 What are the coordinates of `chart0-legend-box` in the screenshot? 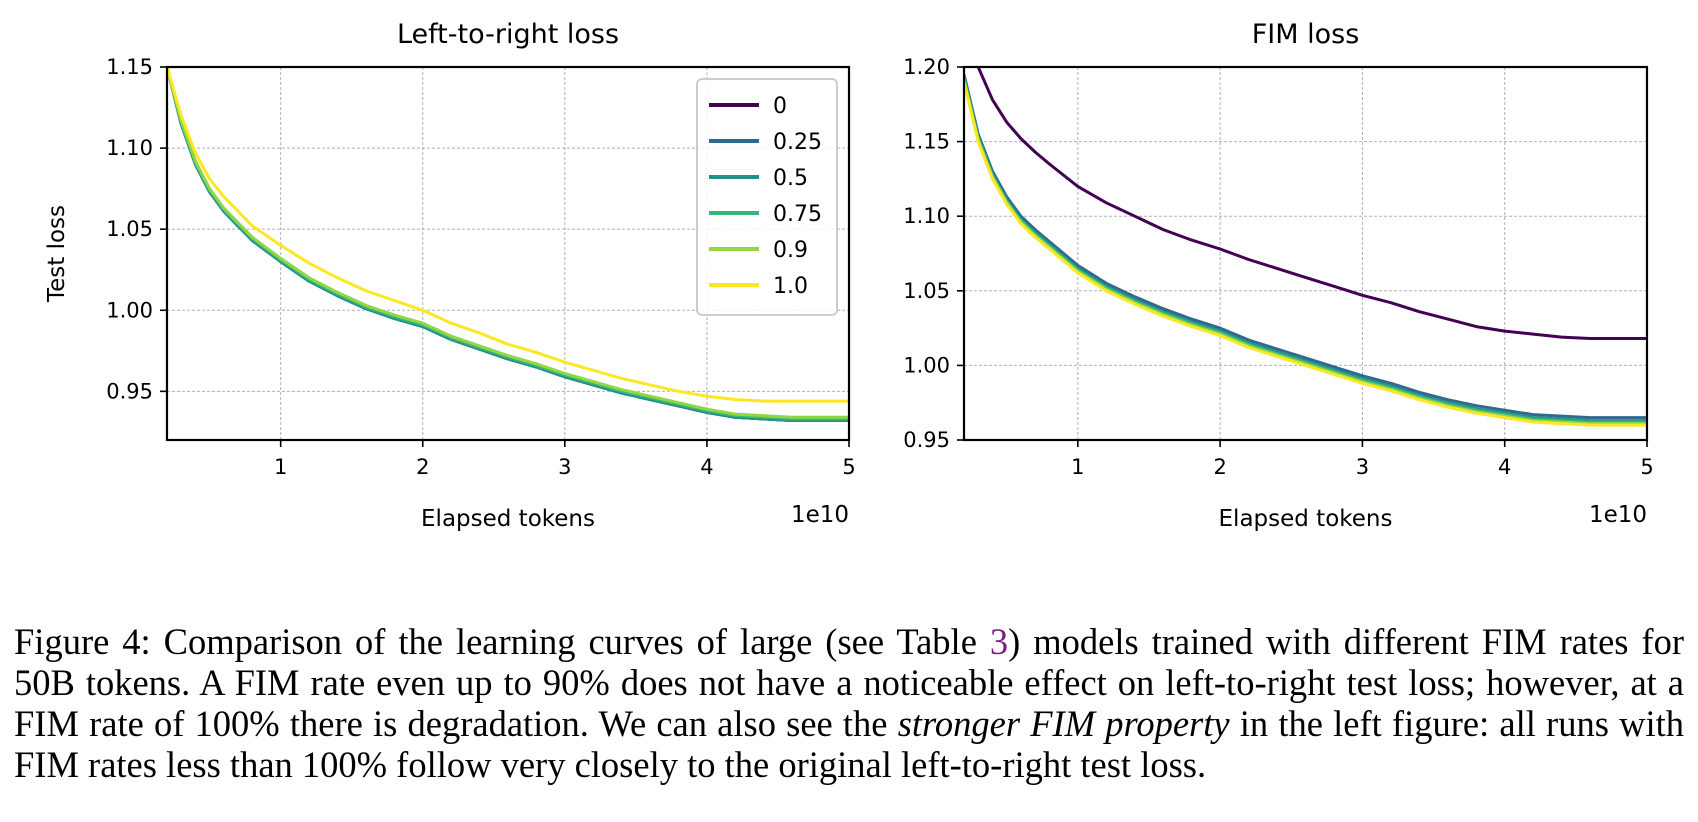 It's located at (767, 197).